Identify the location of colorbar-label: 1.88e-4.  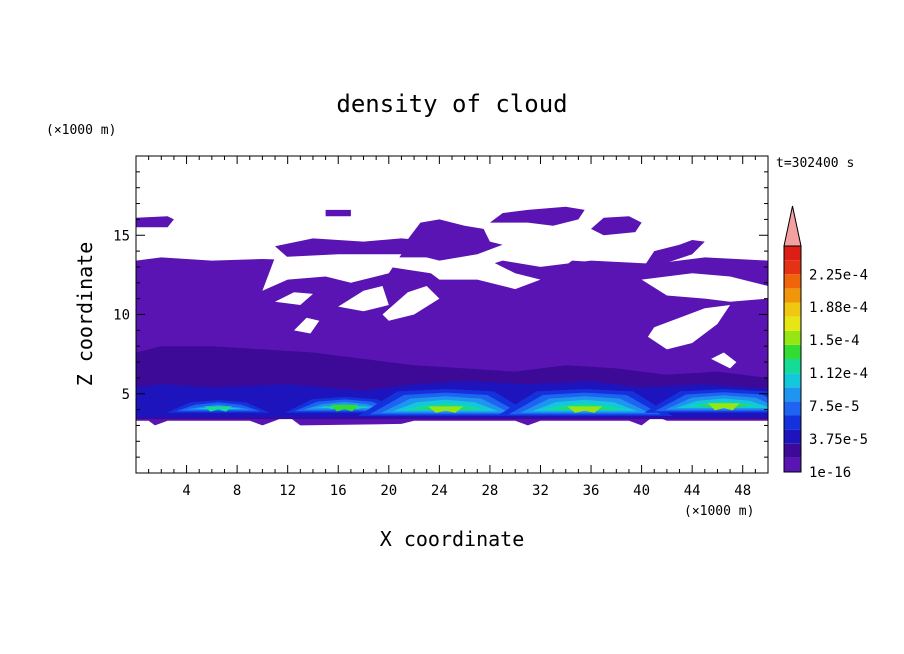
(838, 308).